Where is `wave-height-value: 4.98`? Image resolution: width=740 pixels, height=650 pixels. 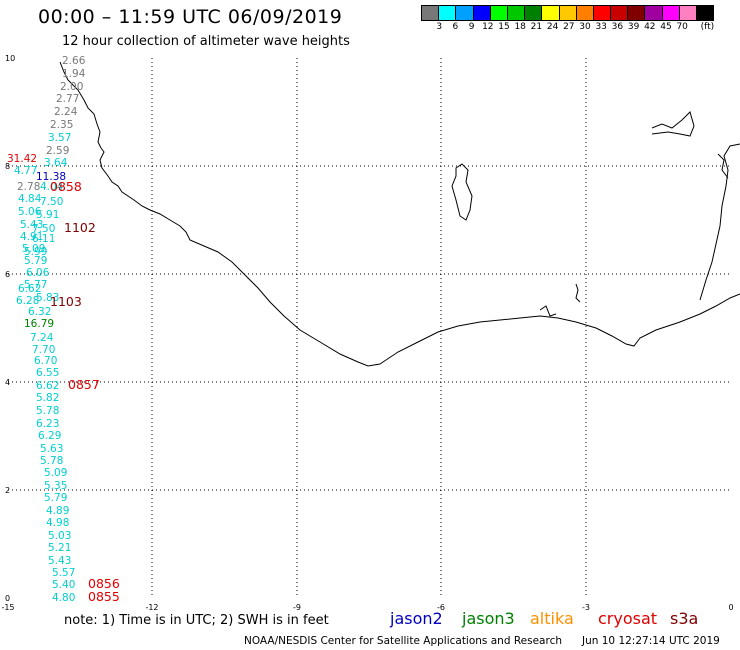
wave-height-value: 4.98 is located at coordinates (57, 523).